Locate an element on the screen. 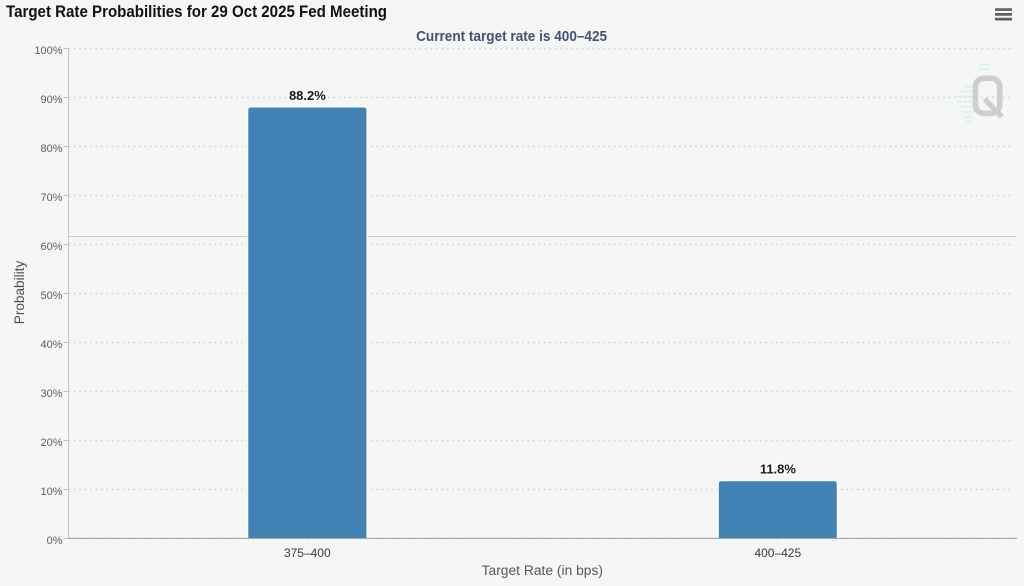 The height and width of the screenshot is (586, 1024). svg-text: 0% is located at coordinates (55, 541).